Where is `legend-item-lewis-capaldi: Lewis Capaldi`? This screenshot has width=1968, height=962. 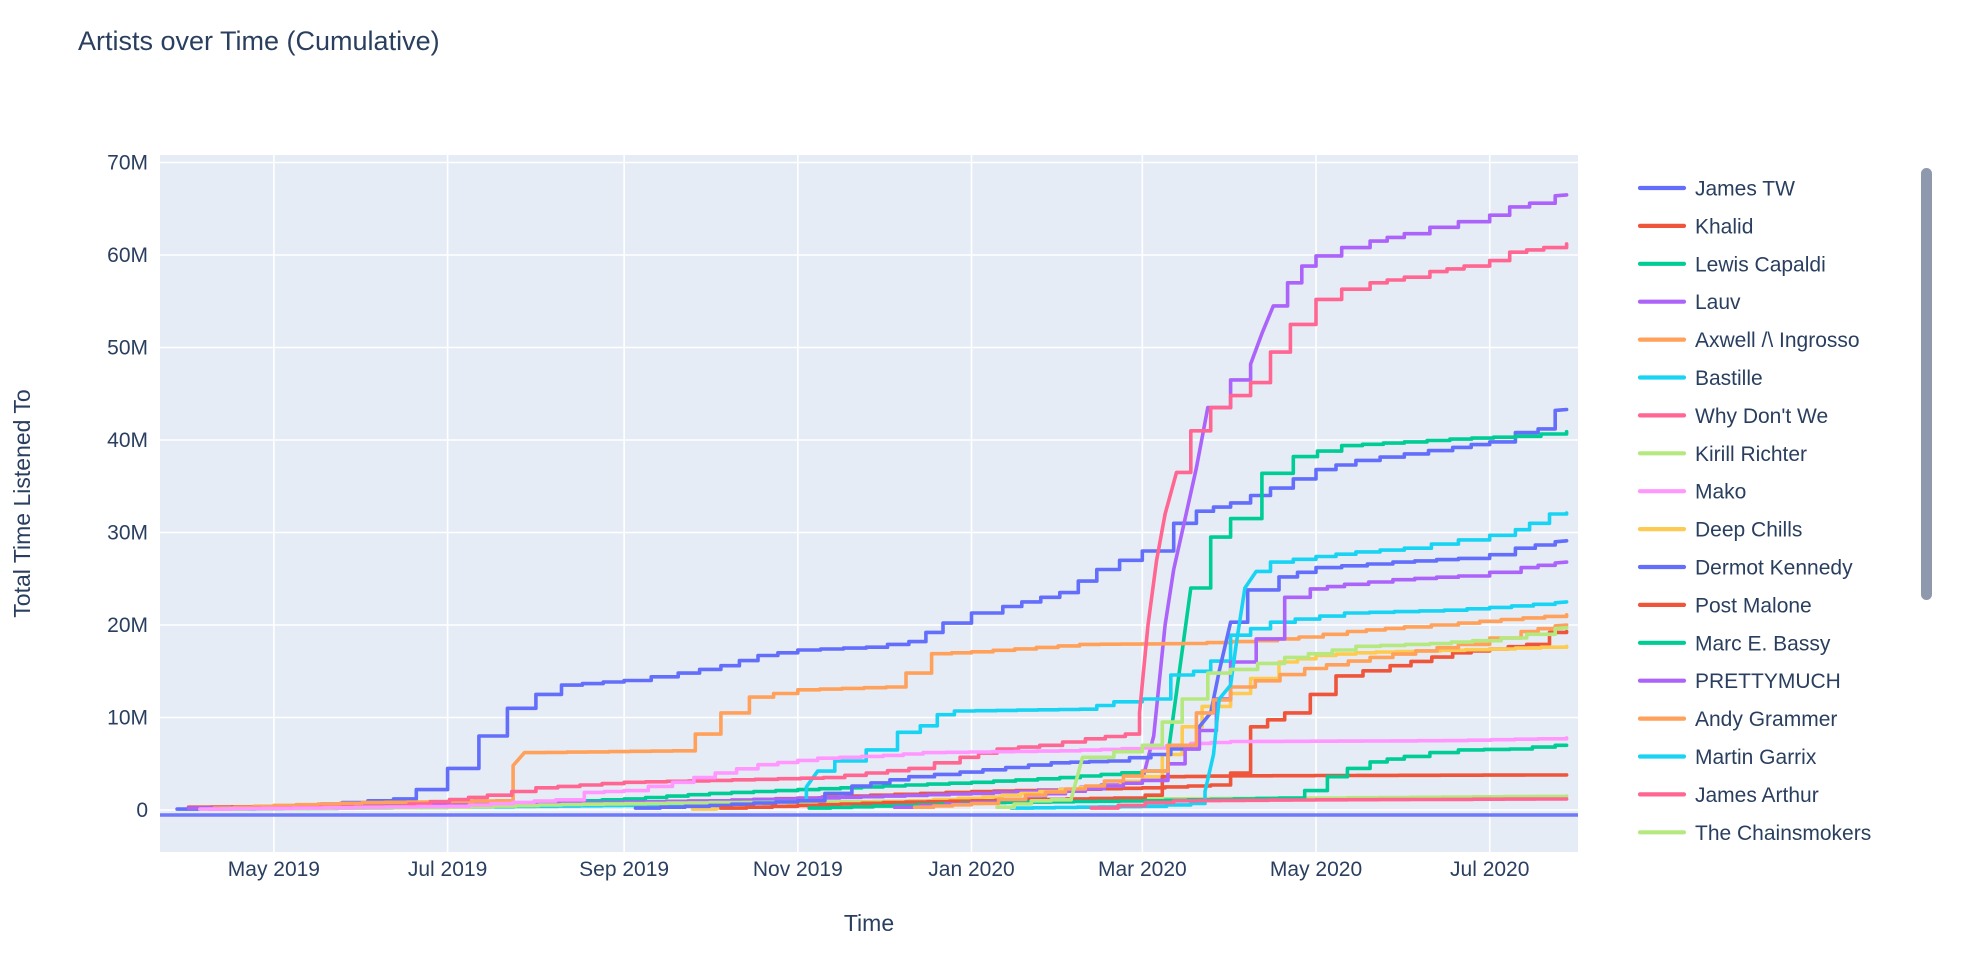
legend-item-lewis-capaldi: Lewis Capaldi is located at coordinates (1731, 264).